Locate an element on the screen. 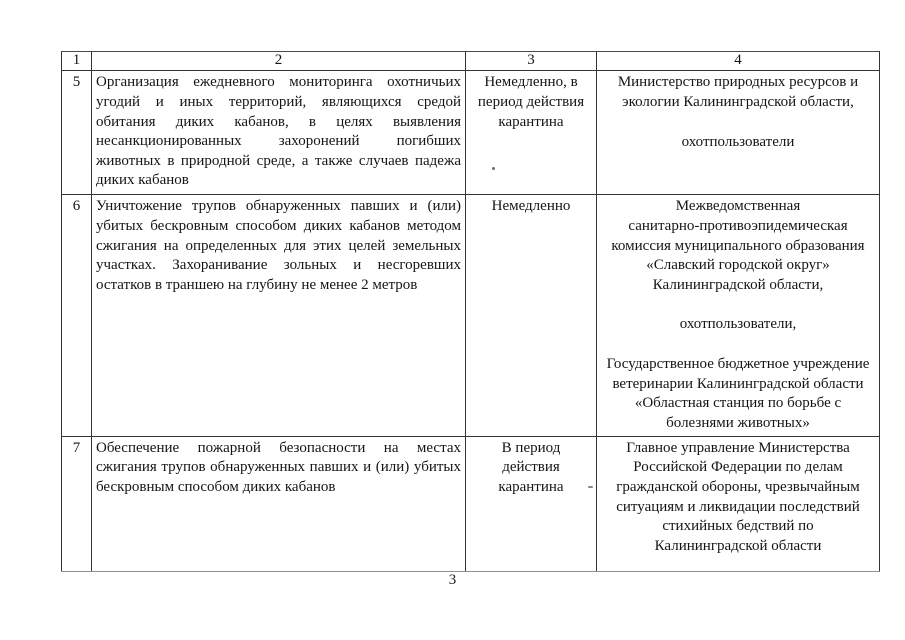  deadline-cell: Немедленно is located at coordinates (531, 315).